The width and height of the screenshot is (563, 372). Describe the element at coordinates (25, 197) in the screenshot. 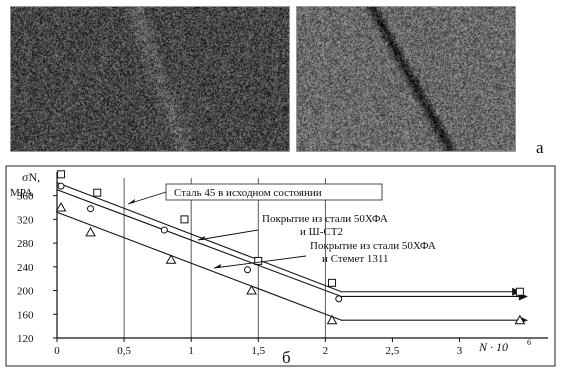

I see `y-tick-label: 360` at that location.